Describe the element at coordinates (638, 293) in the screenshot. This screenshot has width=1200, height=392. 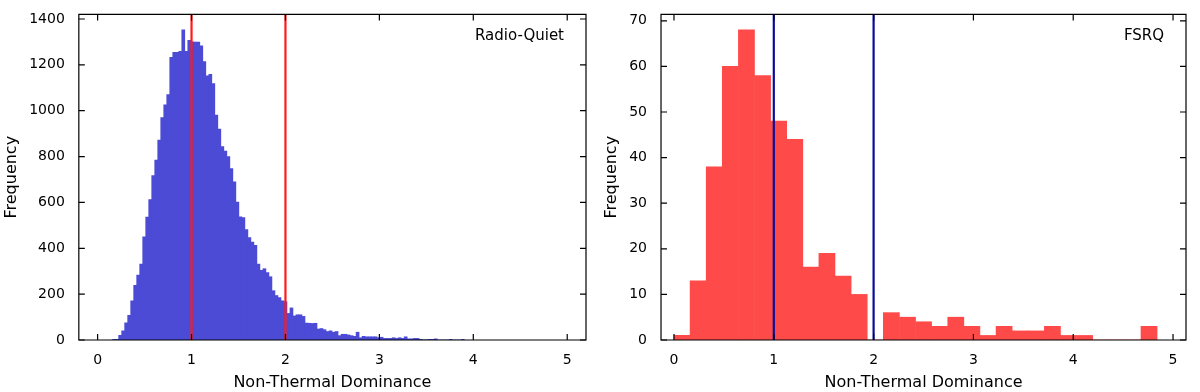
I see `y-tick-label: 10` at that location.